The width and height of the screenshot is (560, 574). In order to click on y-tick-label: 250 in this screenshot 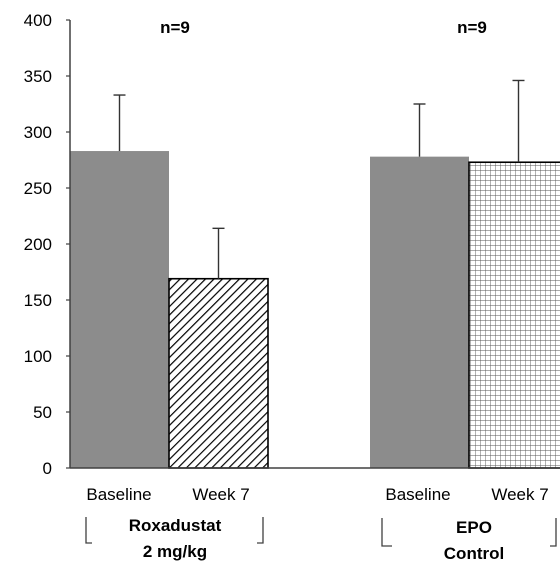, I will do `click(38, 188)`.